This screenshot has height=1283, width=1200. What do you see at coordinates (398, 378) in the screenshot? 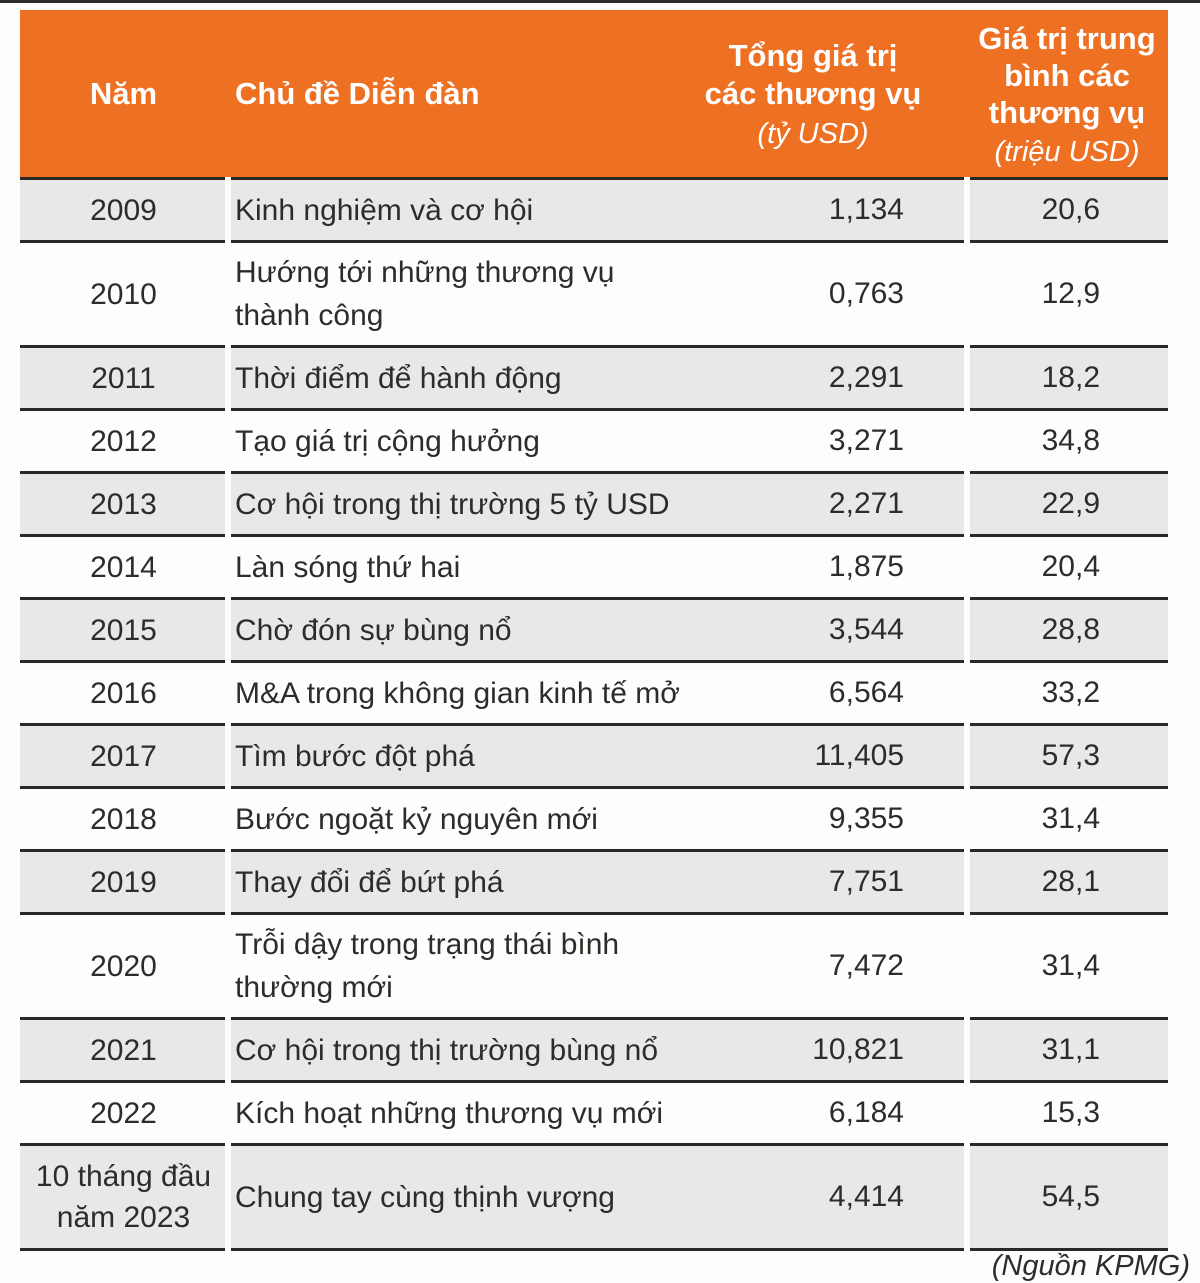
I see `topic-cell: Thời điểm để hành động` at bounding box center [398, 378].